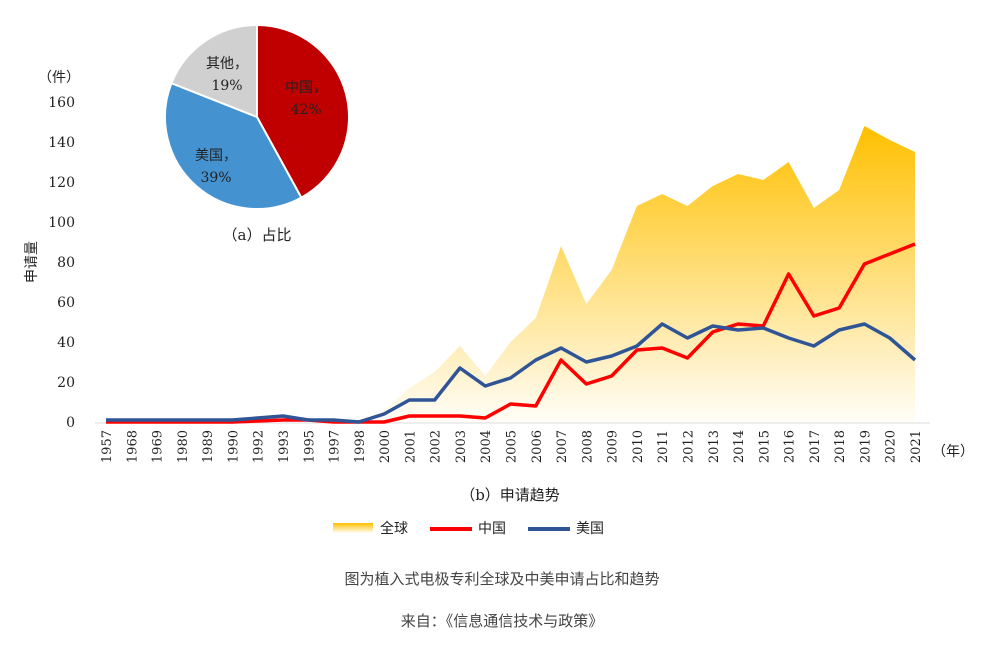 Image resolution: width=1004 pixels, height=645 pixels. I want to click on pie-label-2: 其他，, so click(227, 64).